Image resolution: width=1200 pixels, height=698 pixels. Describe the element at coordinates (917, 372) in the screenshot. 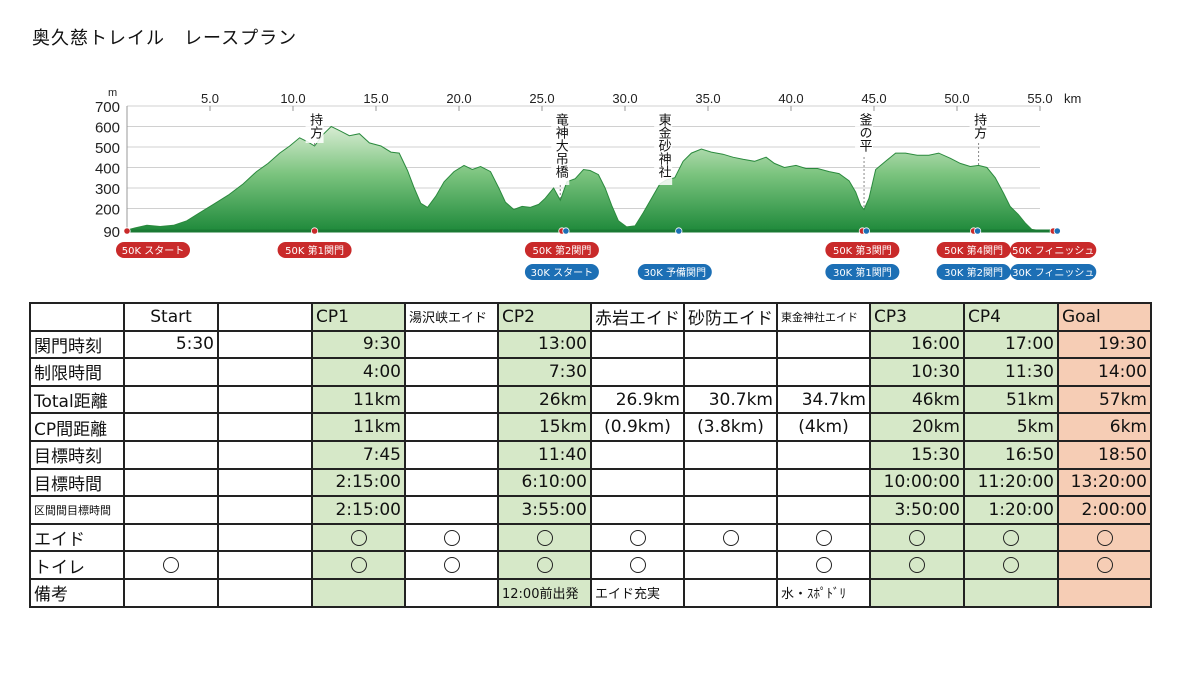

I see `table-cell: 10:30` at that location.